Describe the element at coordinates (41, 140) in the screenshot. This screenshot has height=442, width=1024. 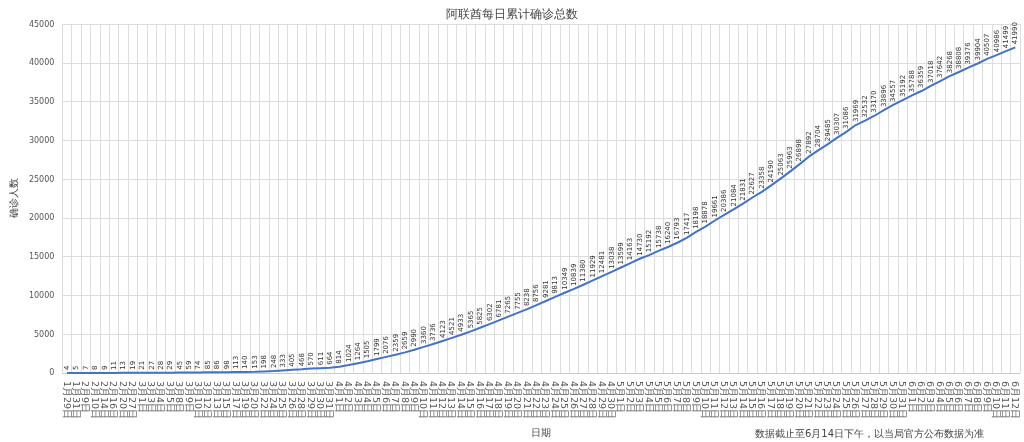
I see `y-tick-label: 30000` at that location.